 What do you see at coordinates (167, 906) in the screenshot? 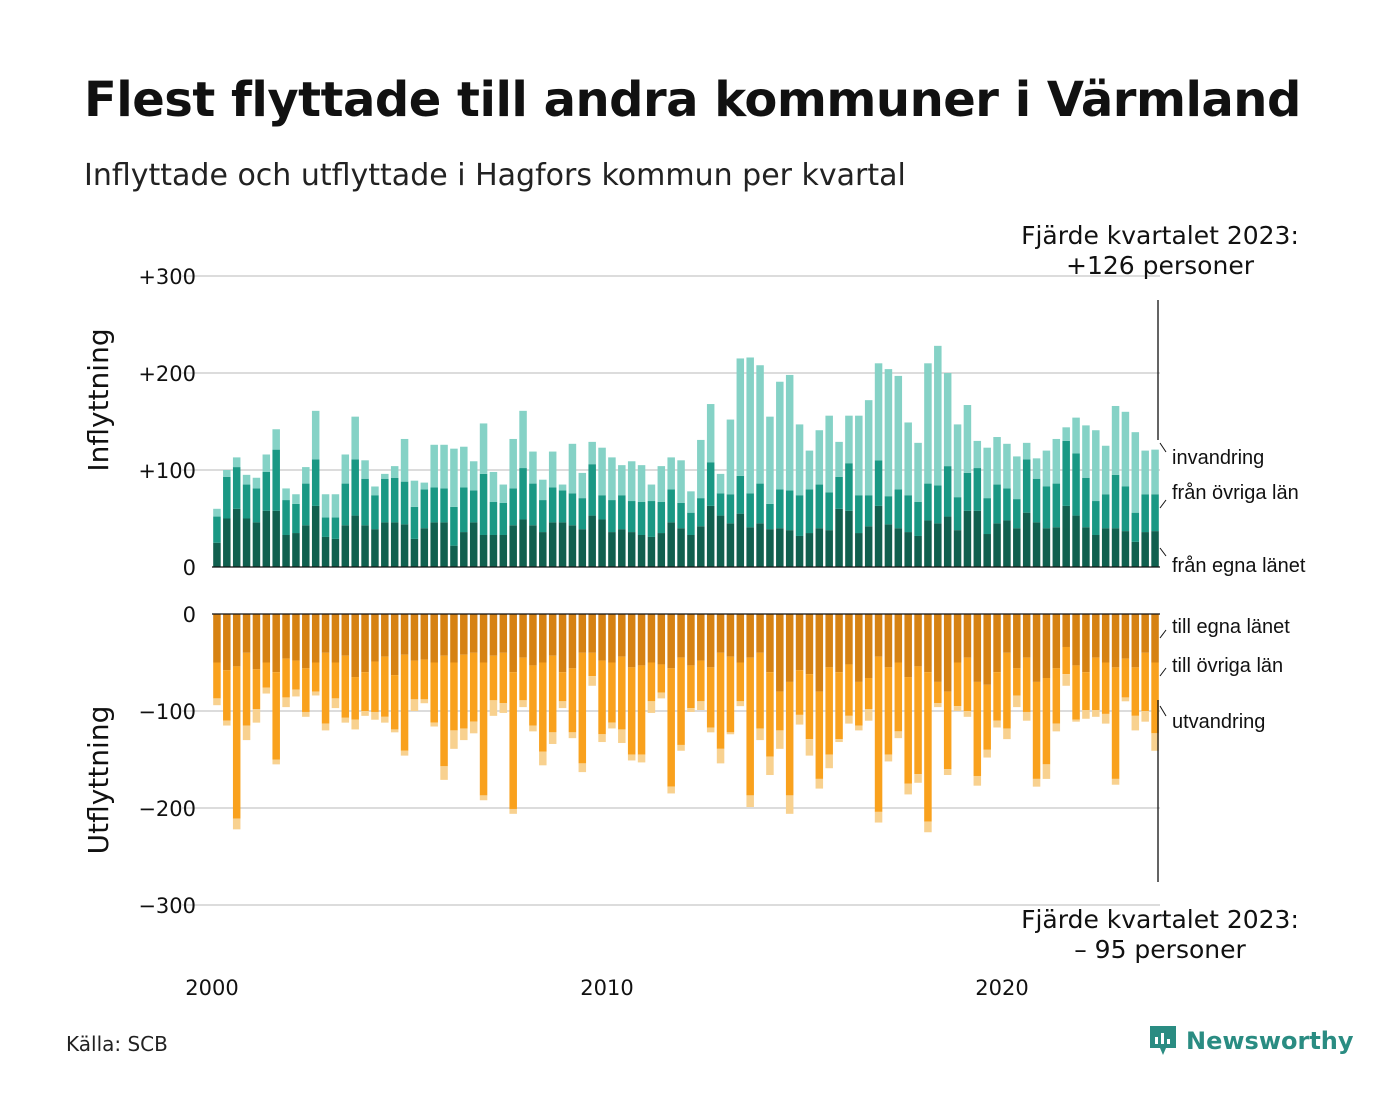
I see `y-tick-label-out: −300` at bounding box center [167, 906].